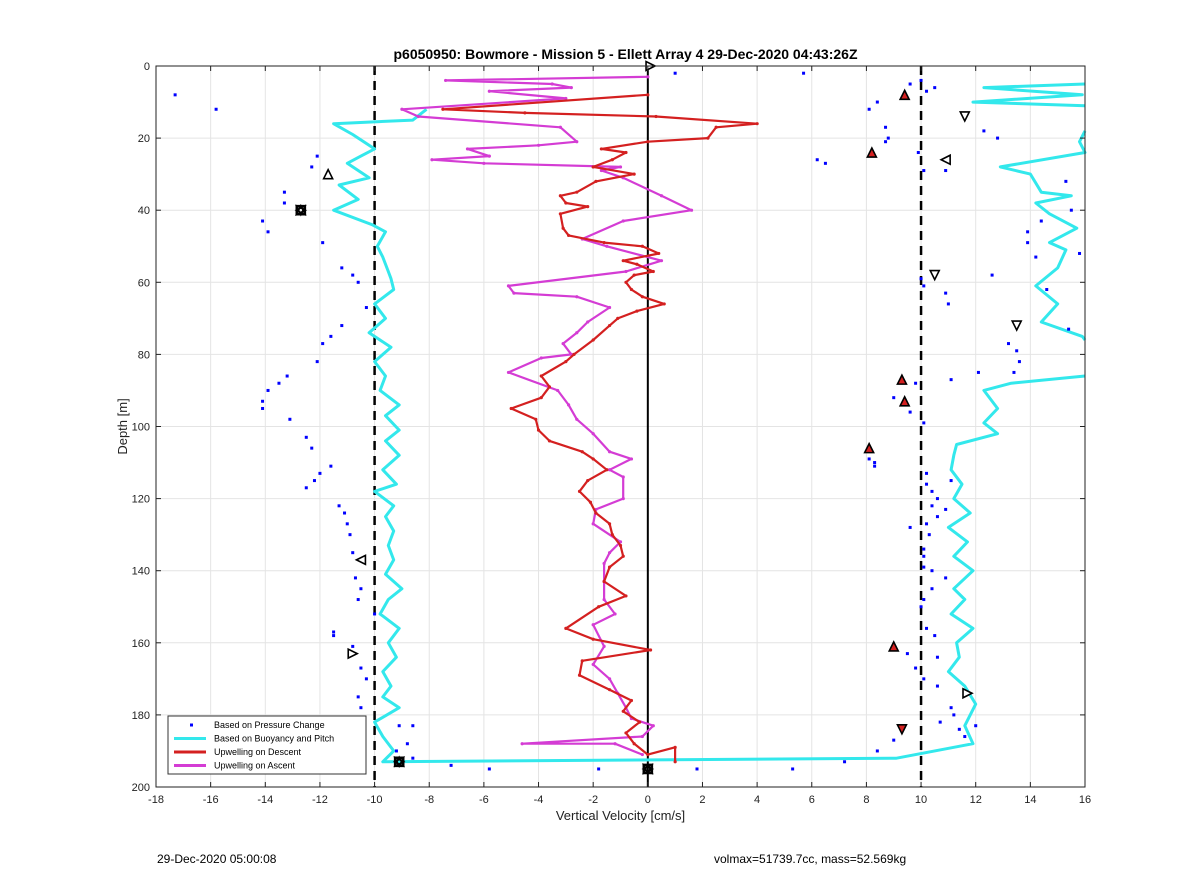  Describe the element at coordinates (921, 800) in the screenshot. I see `x-tick-label: 10` at that location.